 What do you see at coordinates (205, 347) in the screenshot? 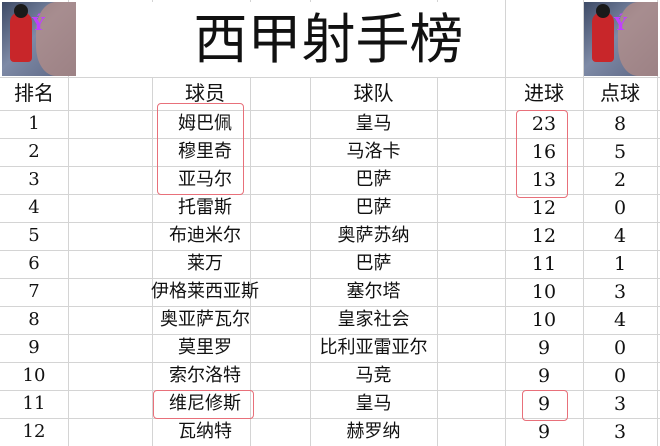
I see `cell-player: 莫里罗` at bounding box center [205, 347].